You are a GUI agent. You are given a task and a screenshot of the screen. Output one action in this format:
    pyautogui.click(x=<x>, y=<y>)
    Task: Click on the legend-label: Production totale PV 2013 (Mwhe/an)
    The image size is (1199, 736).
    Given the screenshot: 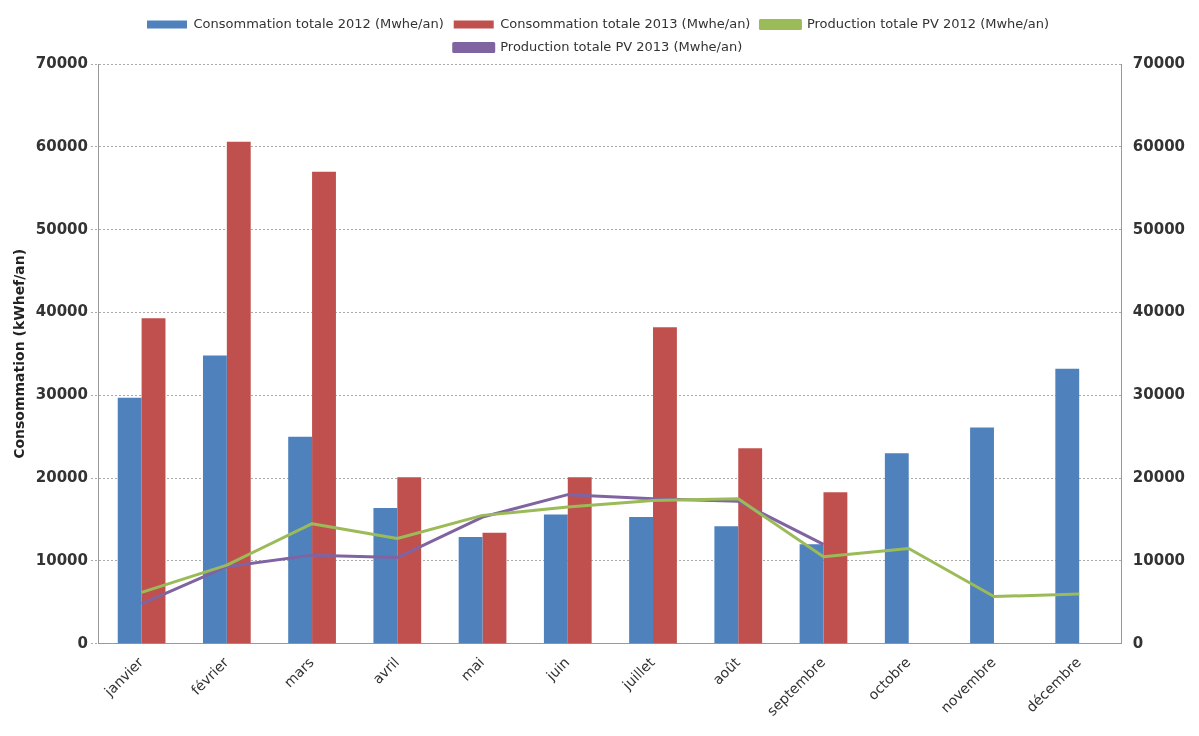 What is the action you would take?
    pyautogui.click(x=621, y=46)
    